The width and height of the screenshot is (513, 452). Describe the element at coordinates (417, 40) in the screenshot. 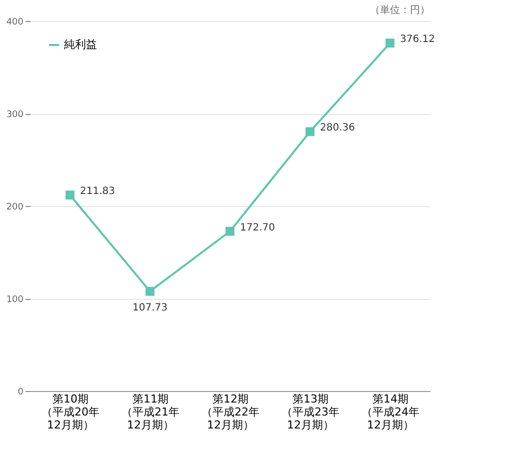

I see `text: 376.12` at that location.